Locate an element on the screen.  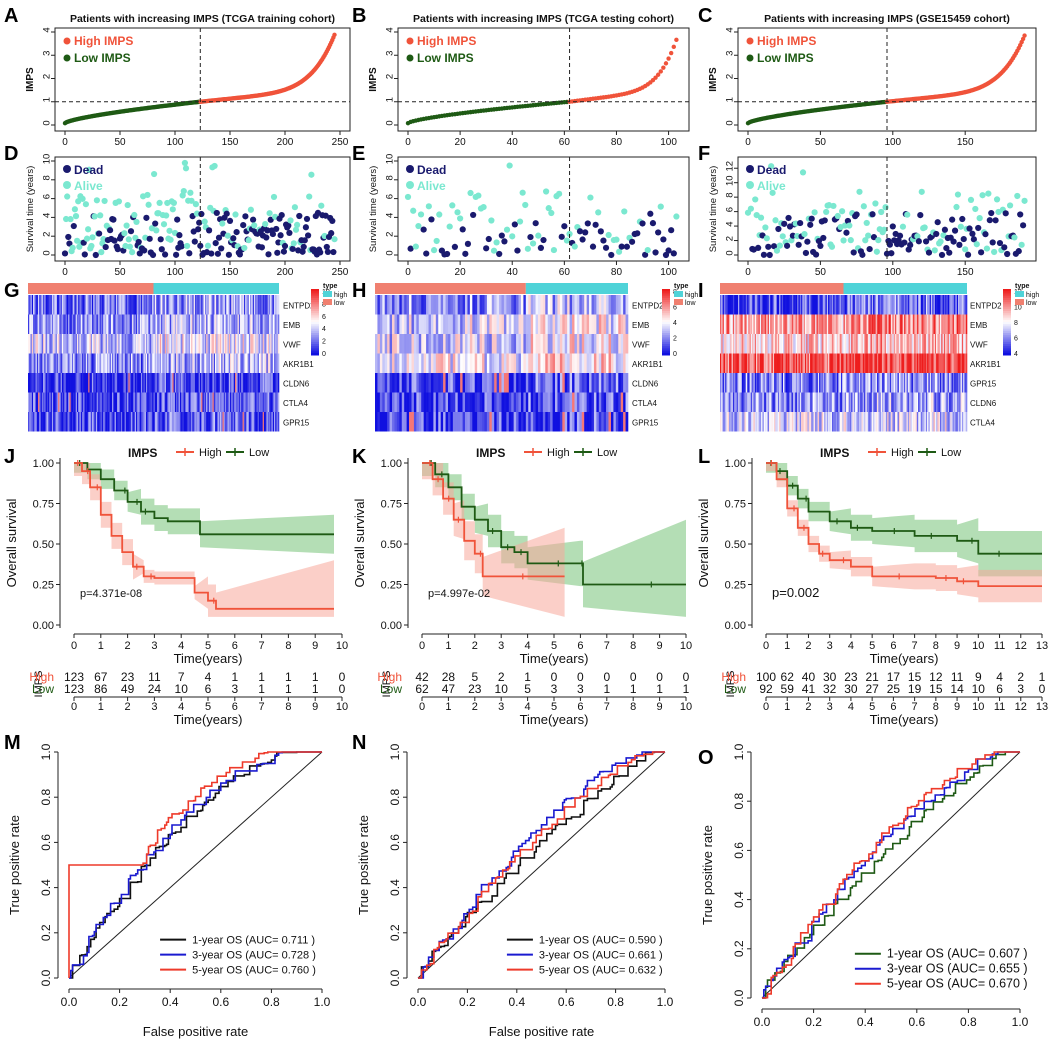
risk-count: 1 is located at coordinates (261, 689).